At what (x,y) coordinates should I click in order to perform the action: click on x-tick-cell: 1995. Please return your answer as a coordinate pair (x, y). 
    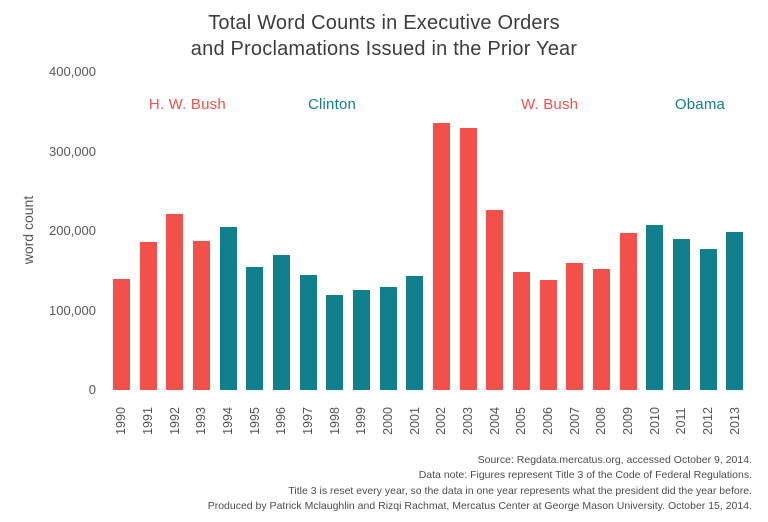
    Looking at the image, I should click on (254, 421).